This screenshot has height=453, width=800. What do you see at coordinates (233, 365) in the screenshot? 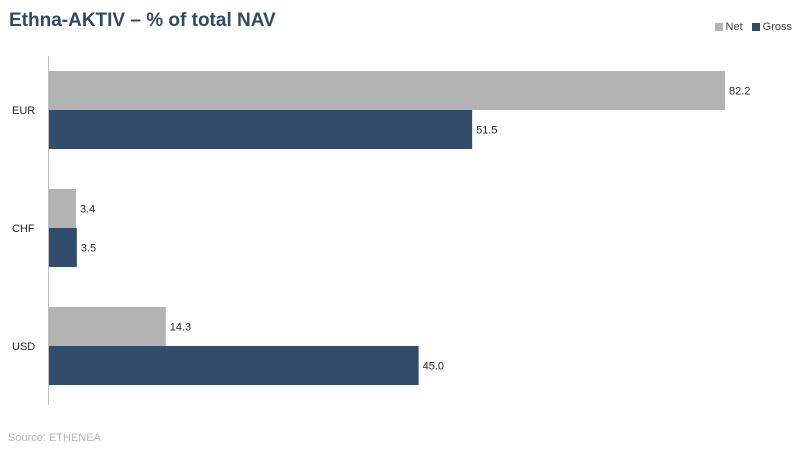
I see `bar-gross-usd` at bounding box center [233, 365].